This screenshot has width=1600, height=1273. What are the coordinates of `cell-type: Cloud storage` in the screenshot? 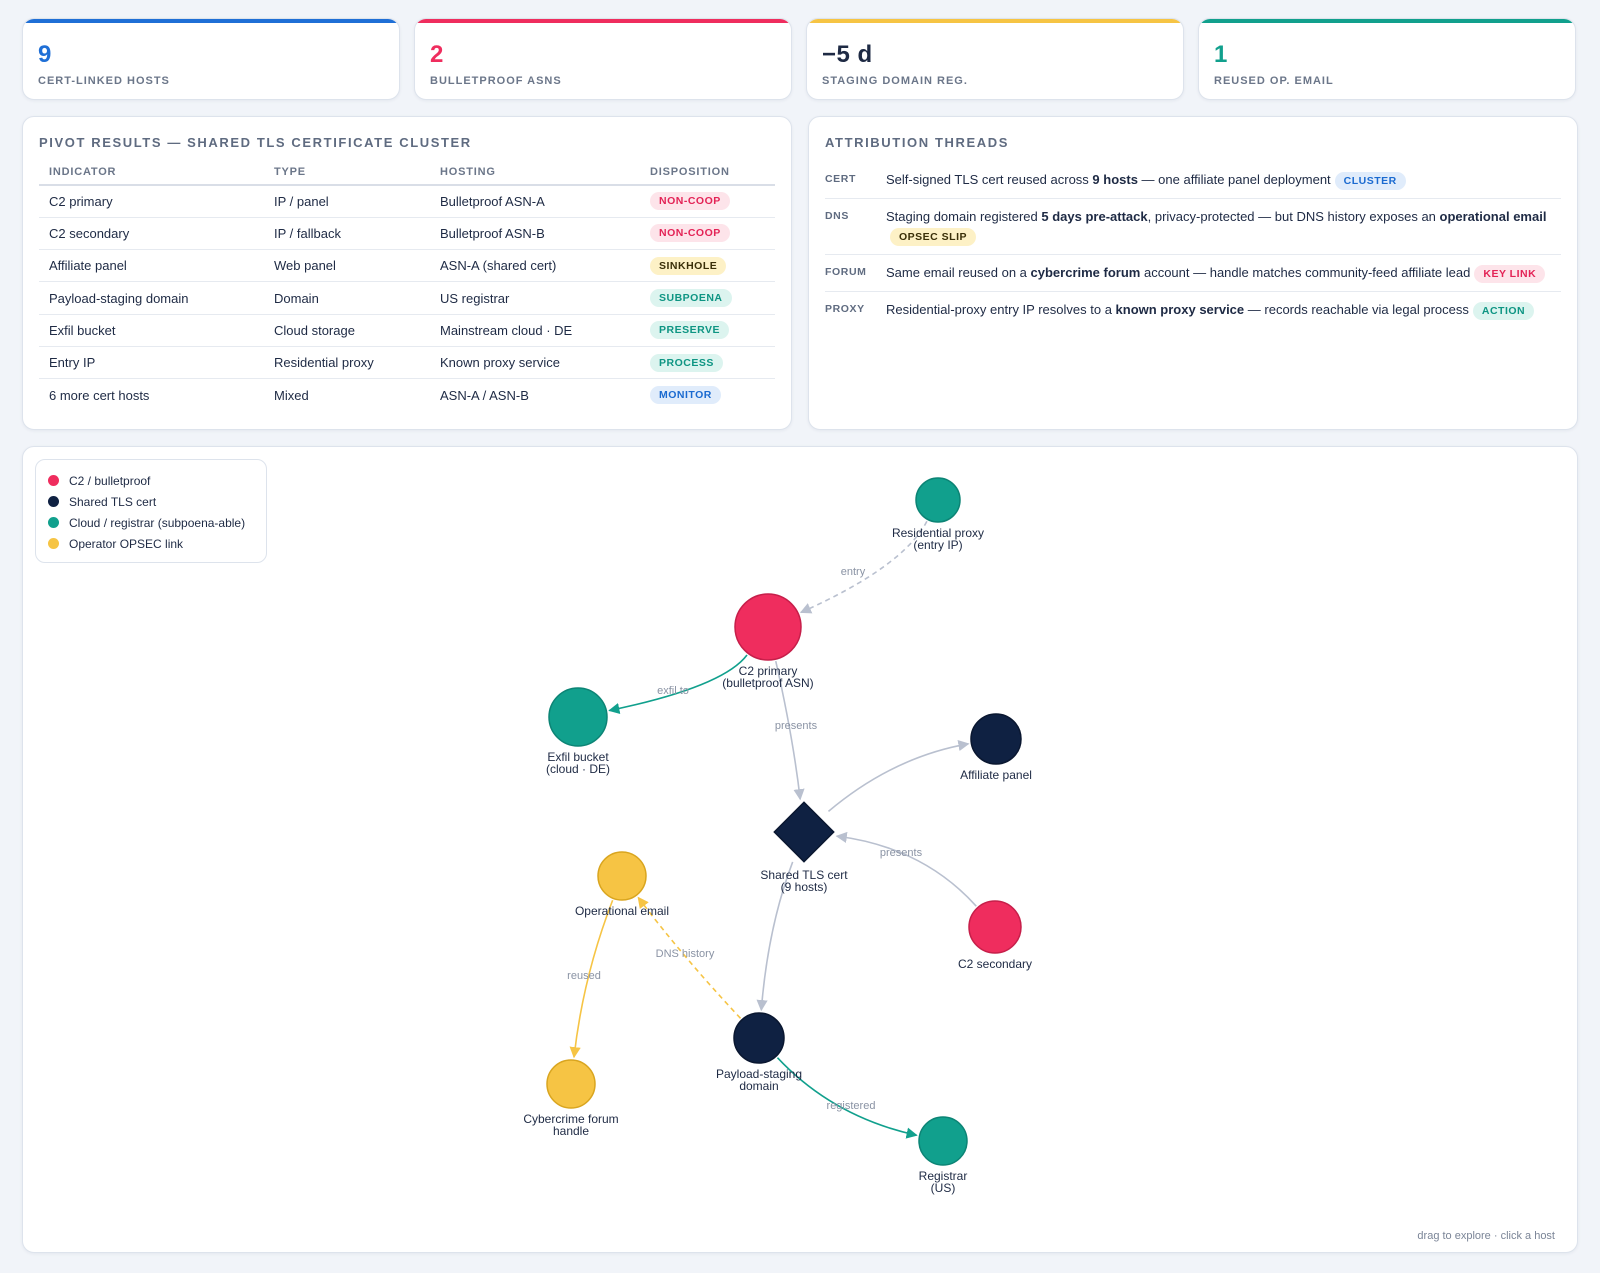 It's located at (347, 330).